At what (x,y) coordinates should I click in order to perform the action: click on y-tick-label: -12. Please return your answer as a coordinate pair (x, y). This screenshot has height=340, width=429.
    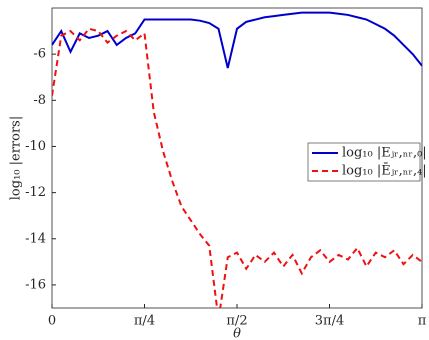
    Looking at the image, I should click on (35, 192).